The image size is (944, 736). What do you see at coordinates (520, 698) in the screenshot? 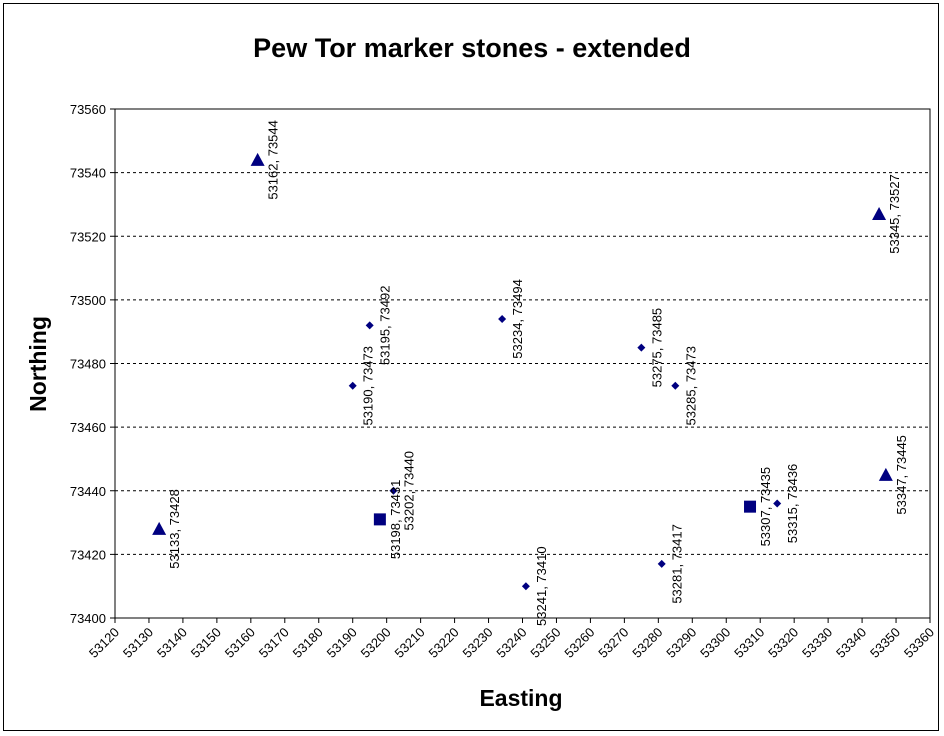
I see `x-axis-title: Easting` at bounding box center [520, 698].